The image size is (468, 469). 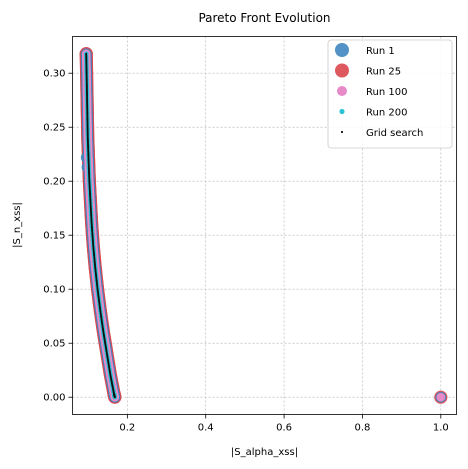 I want to click on x-tick-label: 0.2, so click(x=127, y=428).